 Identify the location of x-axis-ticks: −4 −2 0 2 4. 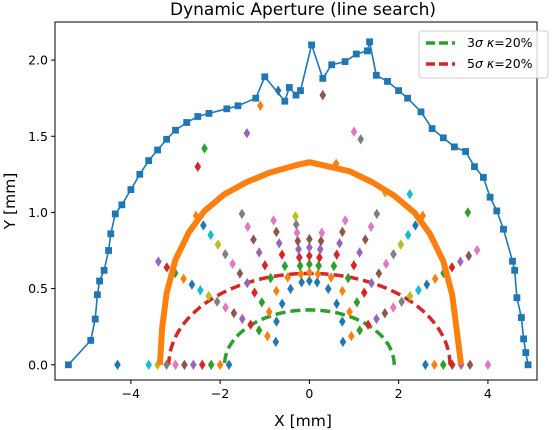
(307, 390).